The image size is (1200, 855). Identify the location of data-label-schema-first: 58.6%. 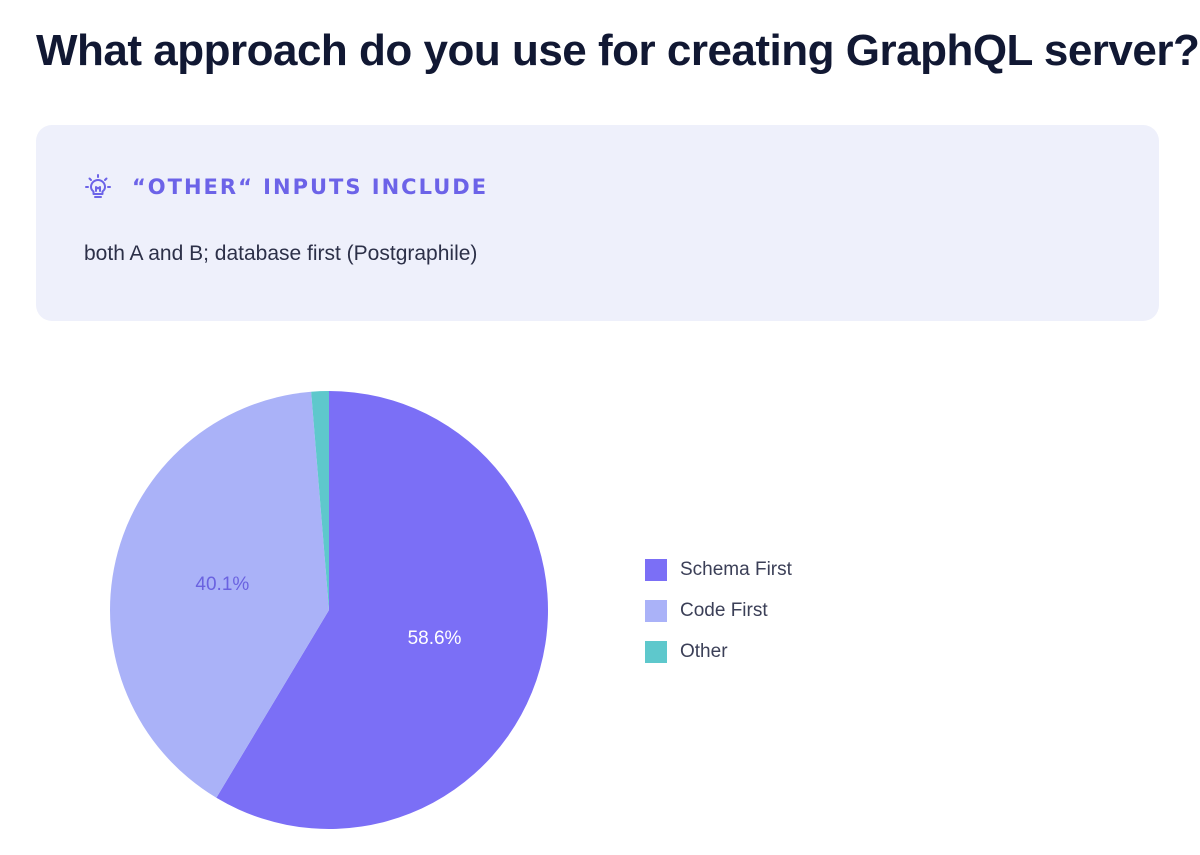
(435, 638).